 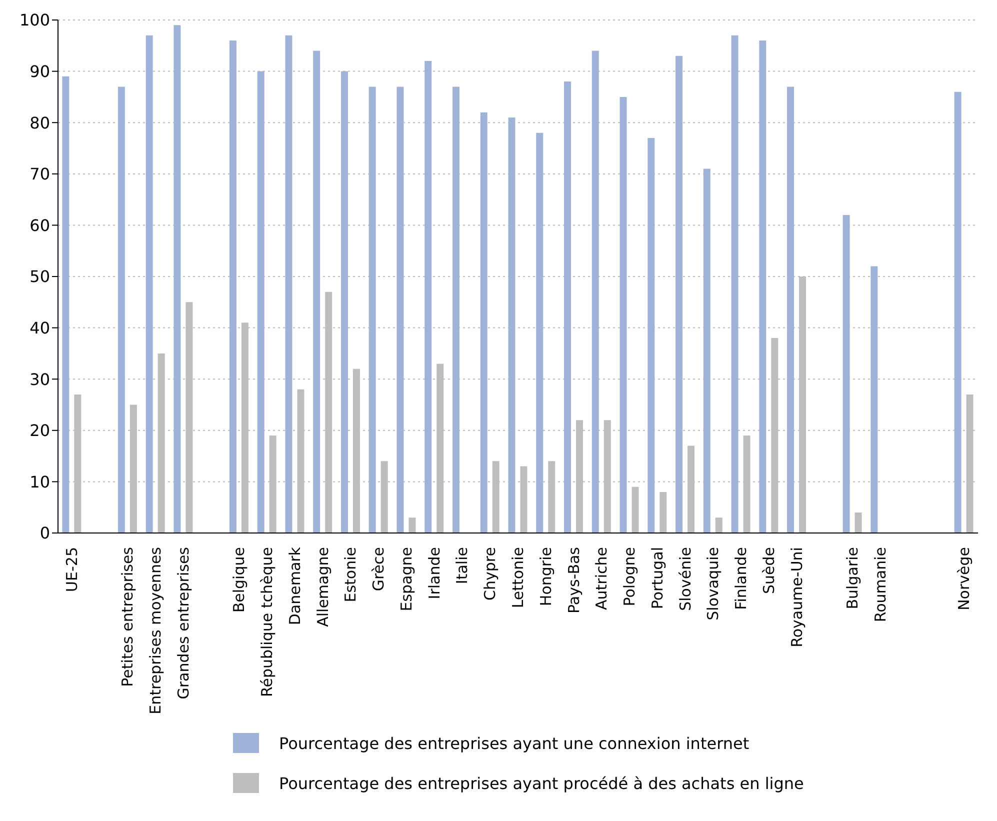 I want to click on x-tick-label: Hongrie, so click(x=545, y=576).